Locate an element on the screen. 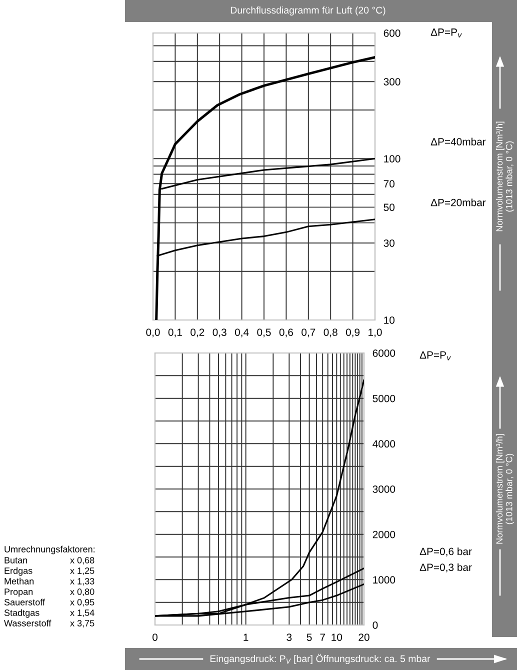 The height and width of the screenshot is (670, 517). y-tick-label: 2000 is located at coordinates (384, 534).